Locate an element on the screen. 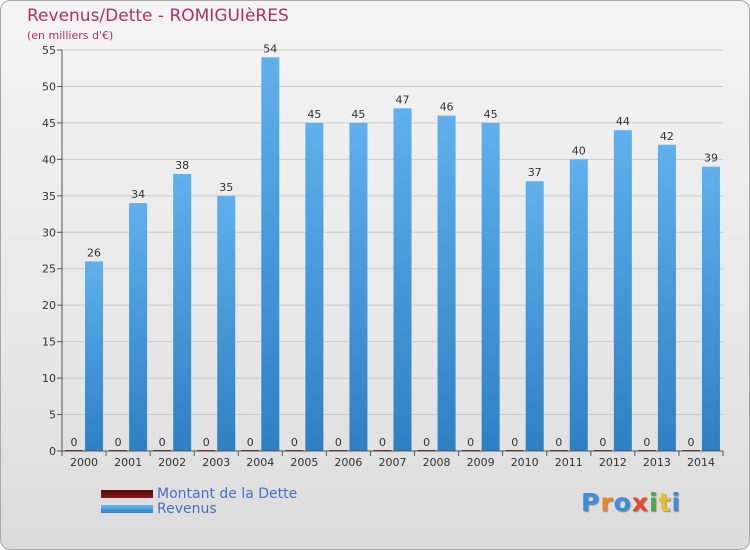  logo-letter: x is located at coordinates (640, 502).